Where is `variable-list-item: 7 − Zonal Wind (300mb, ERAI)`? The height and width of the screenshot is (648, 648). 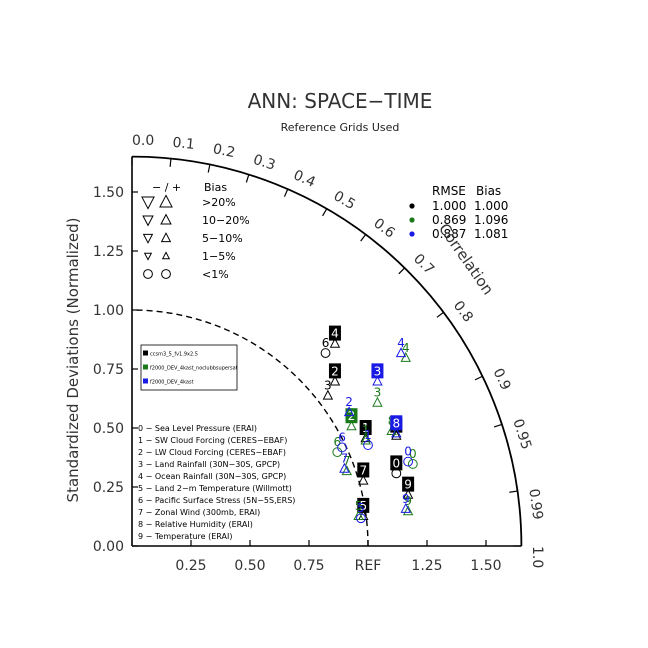 variable-list-item: 7 − Zonal Wind (300mb, ERAI) is located at coordinates (199, 512).